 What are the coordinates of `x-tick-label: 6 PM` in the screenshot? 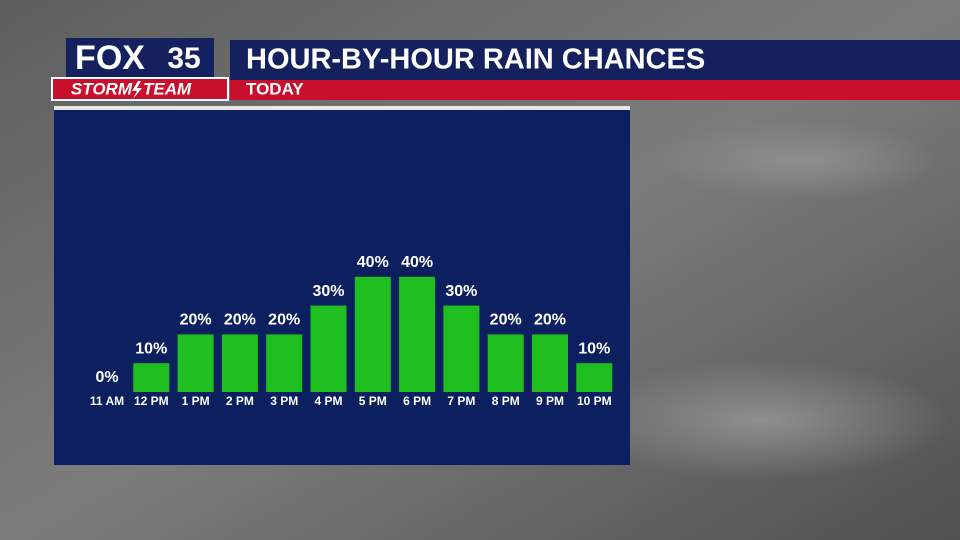 It's located at (417, 401).